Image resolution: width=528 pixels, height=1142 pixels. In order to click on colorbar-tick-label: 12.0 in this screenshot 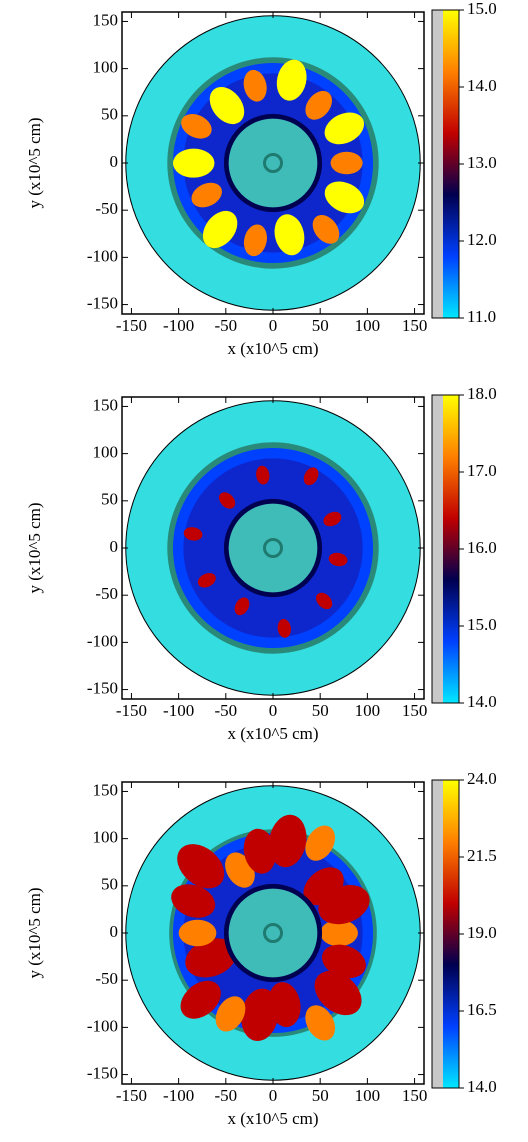, I will do `click(482, 239)`.